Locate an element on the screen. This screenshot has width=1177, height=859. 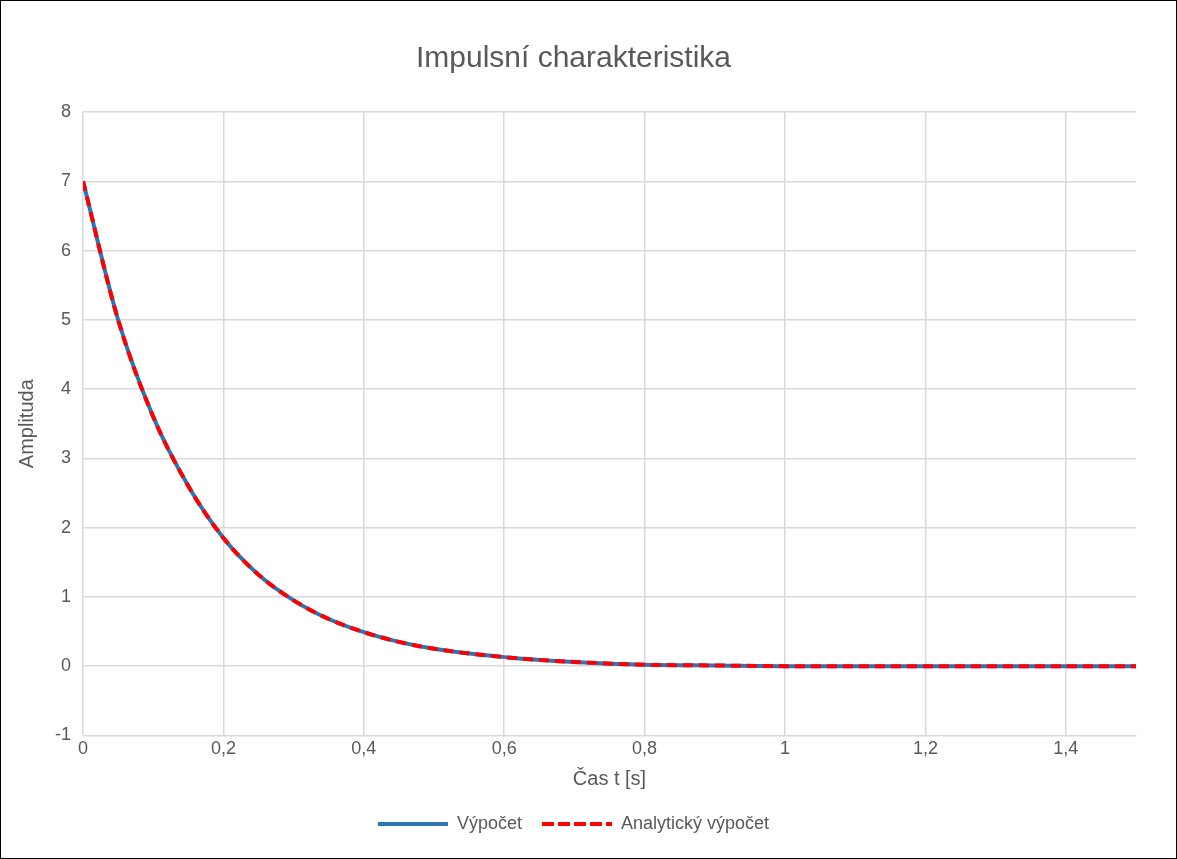
x-tick-label: 0,8 is located at coordinates (645, 748).